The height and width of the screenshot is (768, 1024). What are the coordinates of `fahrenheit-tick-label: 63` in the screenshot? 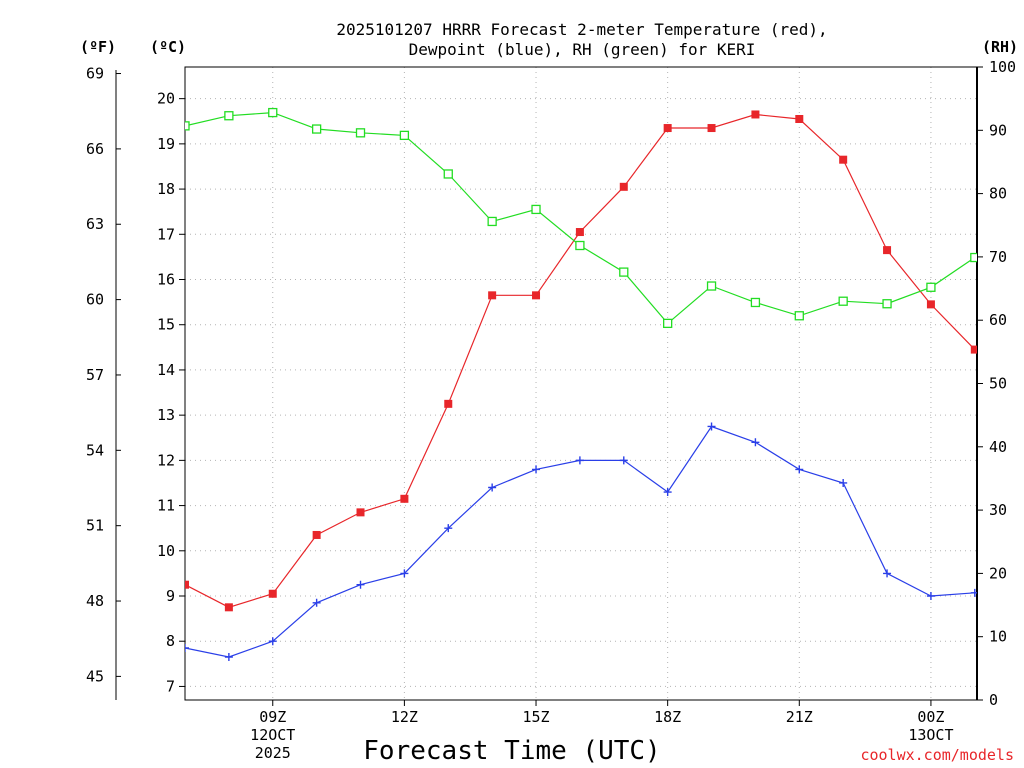 It's located at (95, 224).